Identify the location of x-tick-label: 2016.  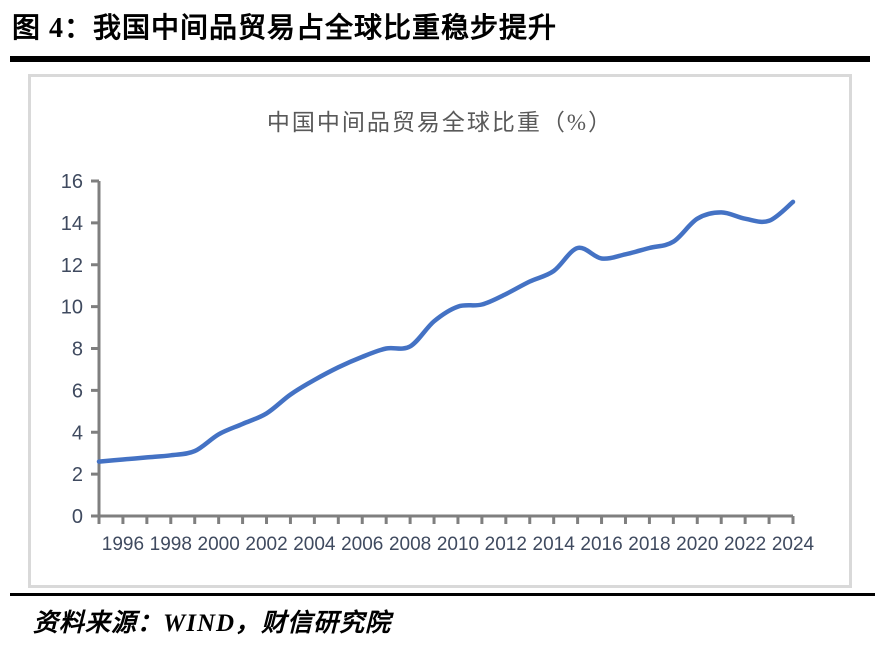
(601, 544).